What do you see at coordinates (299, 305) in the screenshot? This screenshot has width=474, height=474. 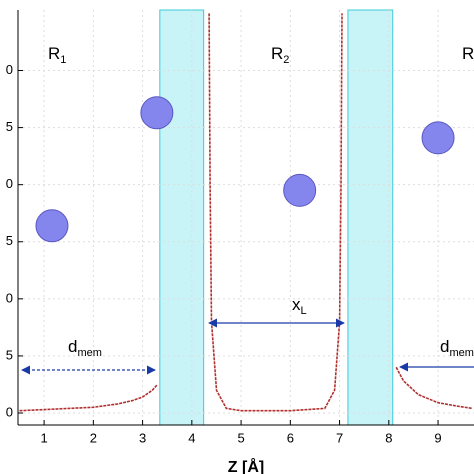 I see `xl-label: xL` at bounding box center [299, 305].